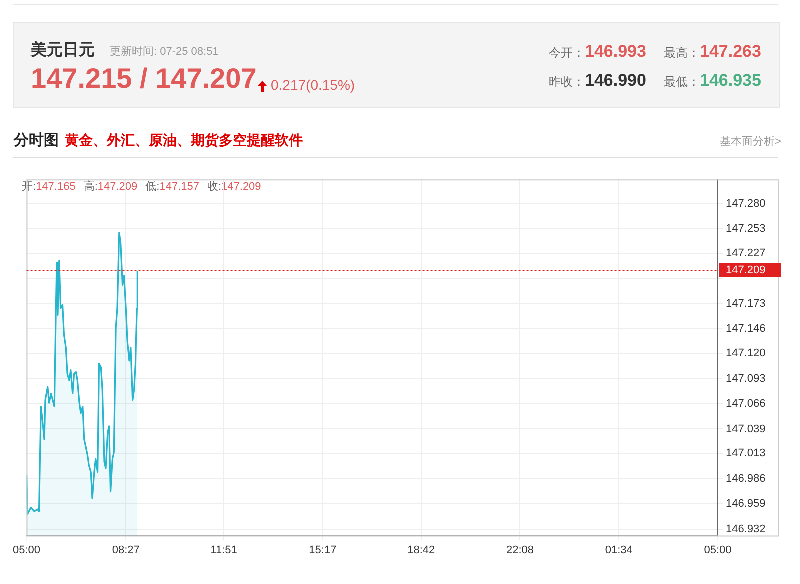 Image resolution: width=800 pixels, height=584 pixels. What do you see at coordinates (746, 504) in the screenshot?
I see `y-tick-label: 146.959` at bounding box center [746, 504].